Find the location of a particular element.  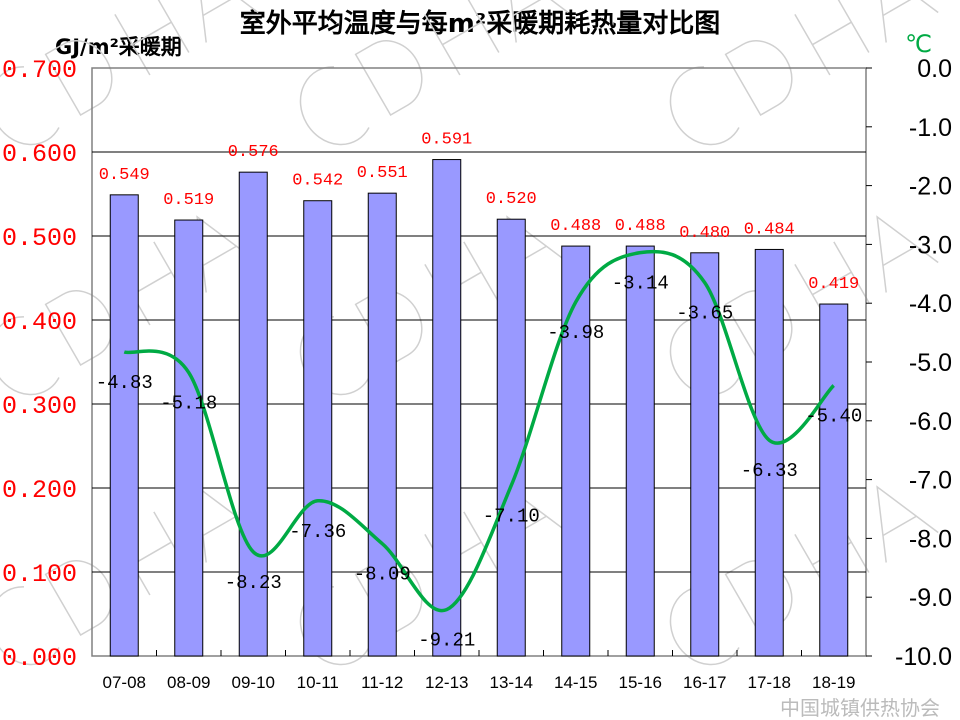

bar-value-label: 0.484 is located at coordinates (769, 229).